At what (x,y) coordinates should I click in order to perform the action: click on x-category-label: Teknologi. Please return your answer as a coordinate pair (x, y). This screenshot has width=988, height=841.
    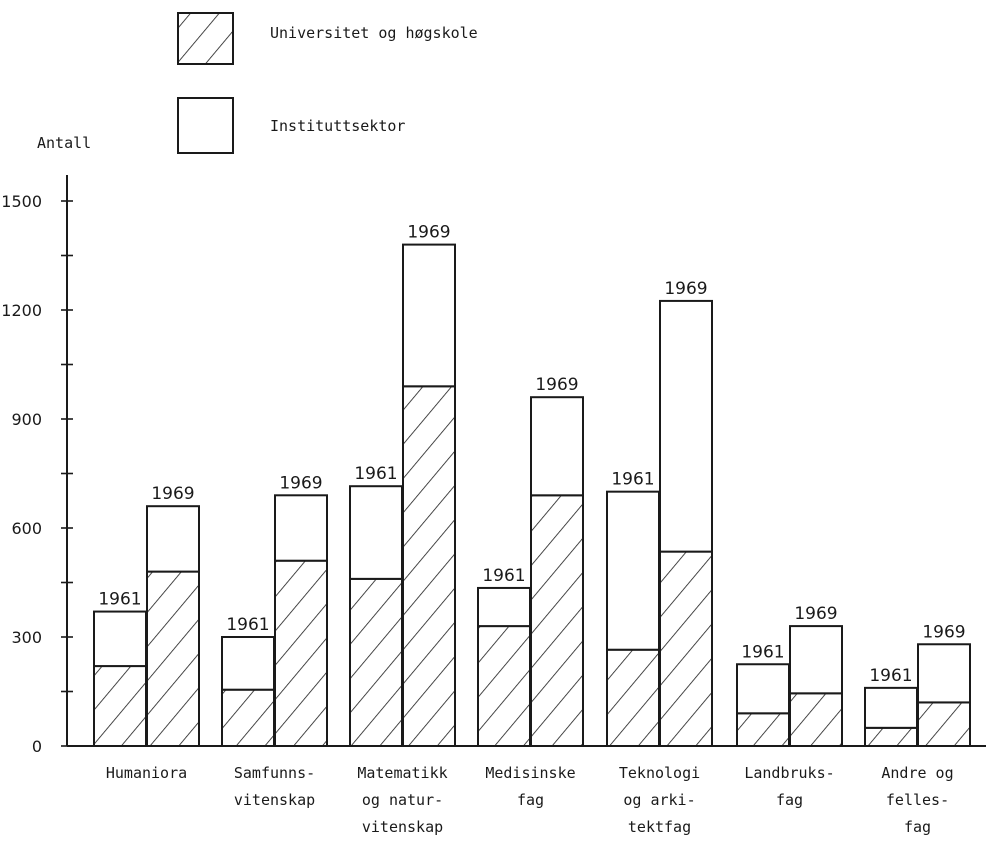
    Looking at the image, I should click on (659, 773).